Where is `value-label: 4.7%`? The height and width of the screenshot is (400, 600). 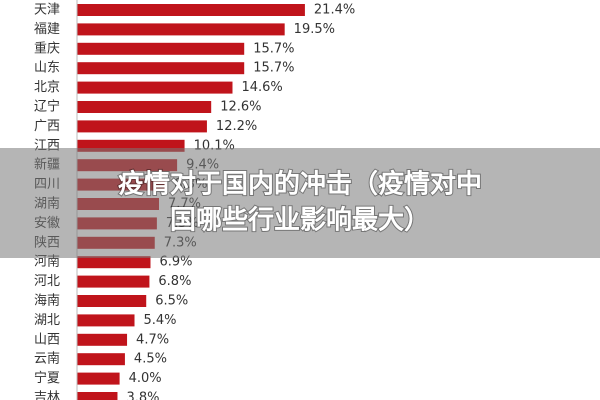 value-label: 4.7% is located at coordinates (152, 339).